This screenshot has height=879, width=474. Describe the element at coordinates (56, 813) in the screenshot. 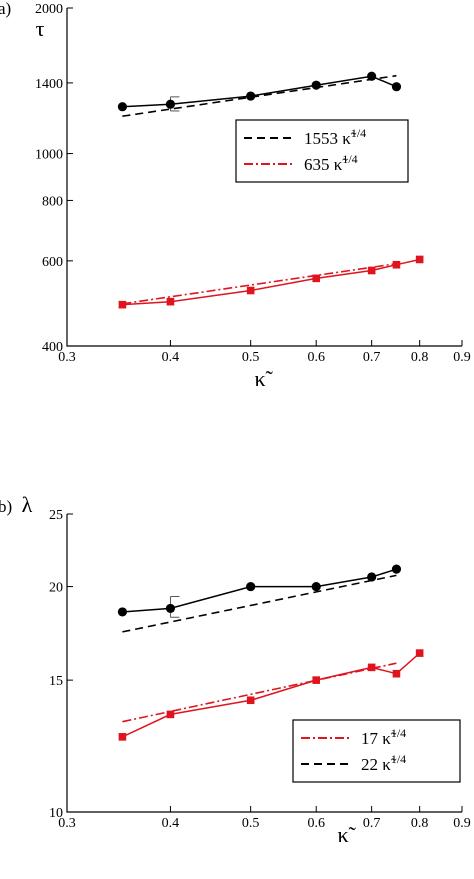

I see `y-tick-label: 10` at that location.